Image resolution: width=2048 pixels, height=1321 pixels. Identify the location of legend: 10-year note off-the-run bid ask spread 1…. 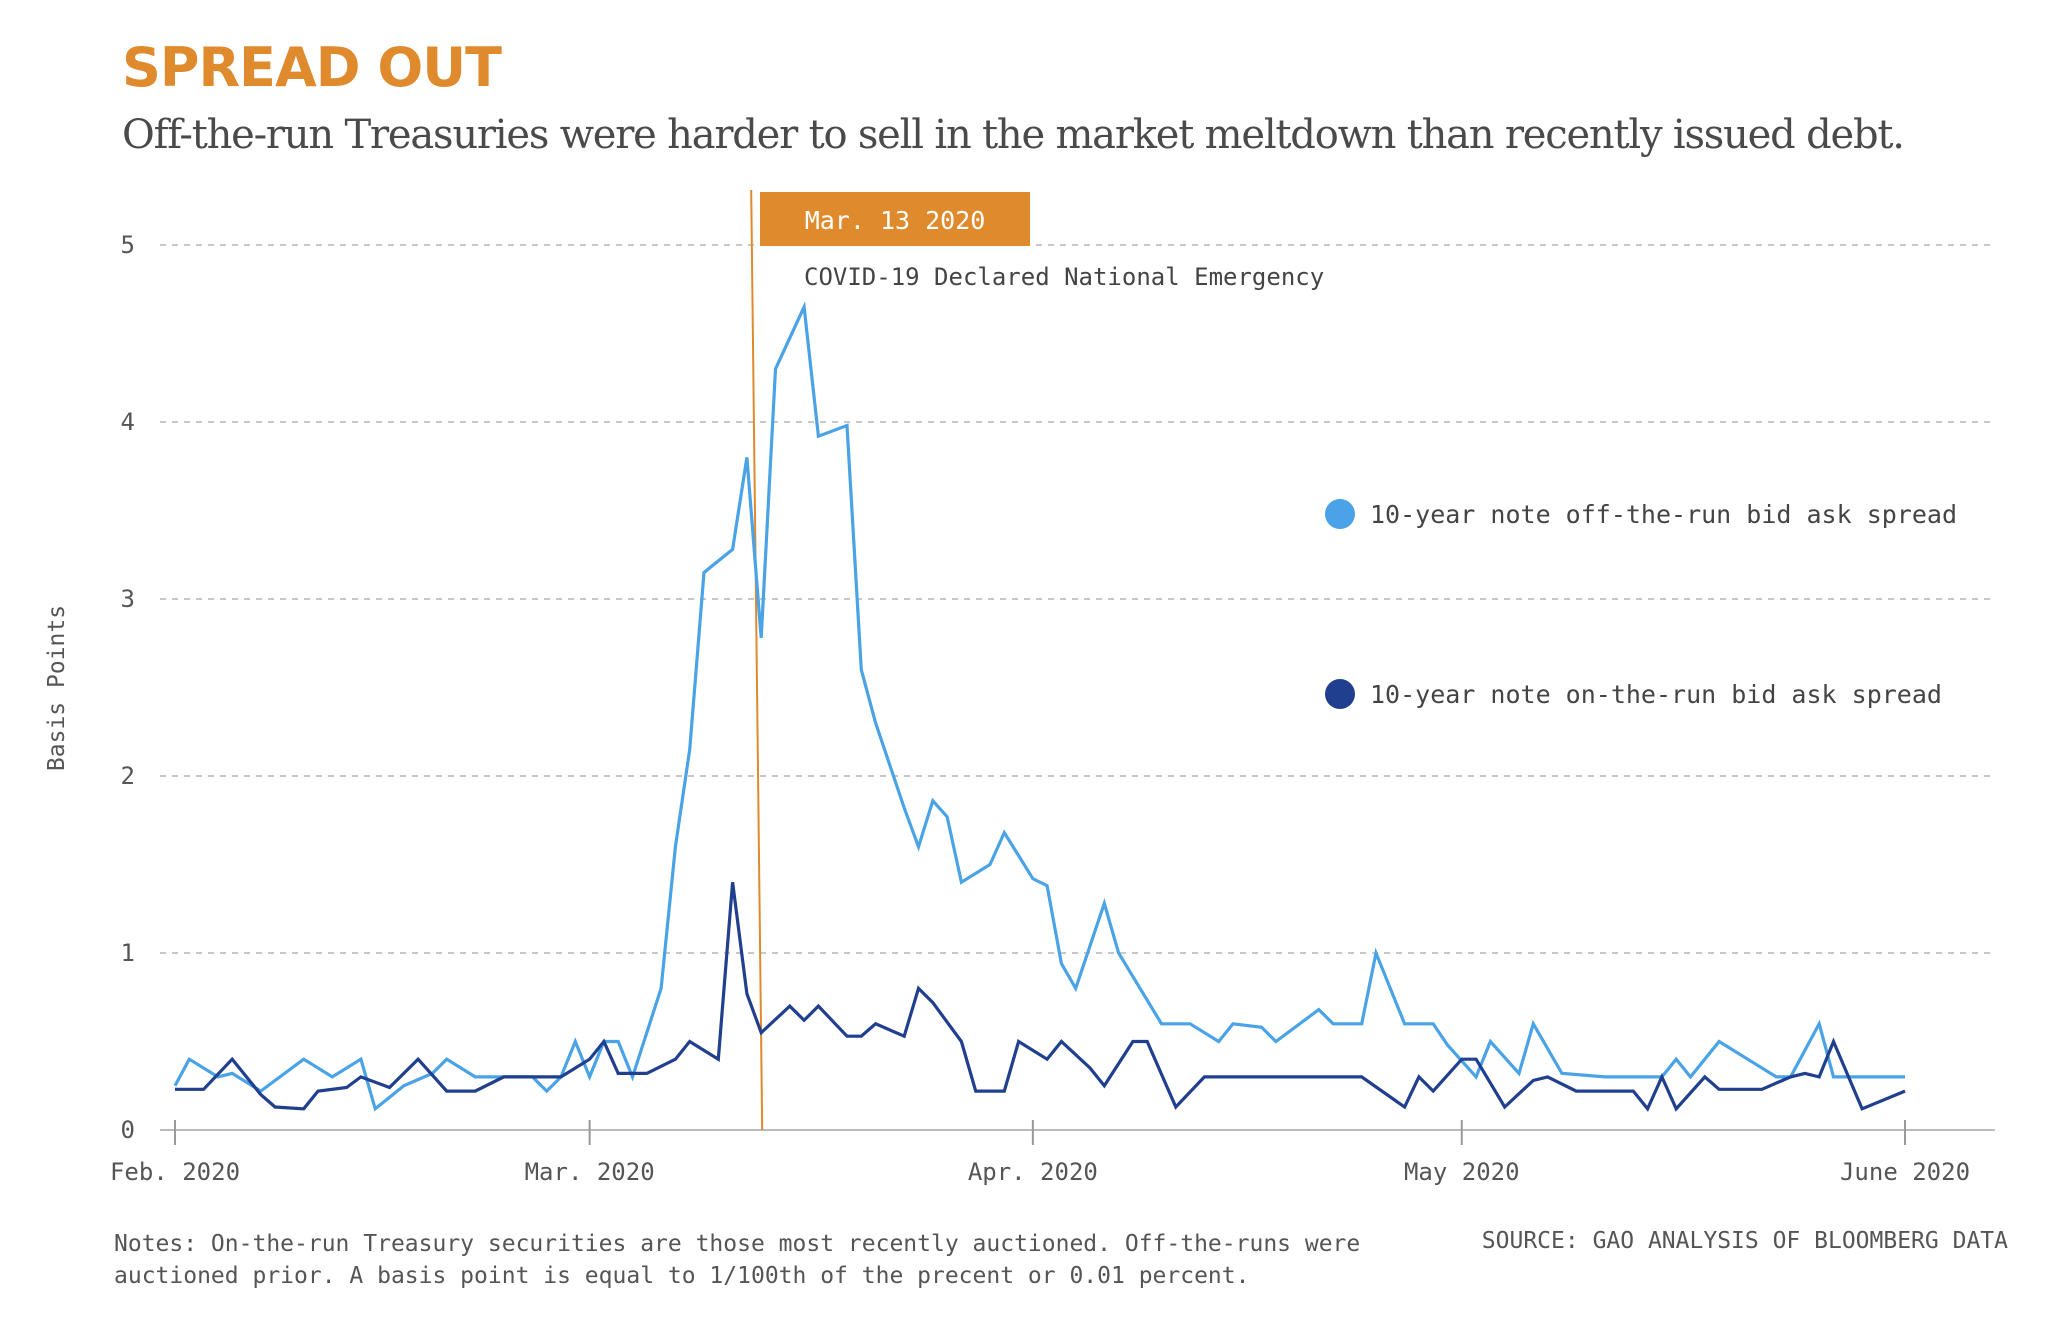
(1641, 604).